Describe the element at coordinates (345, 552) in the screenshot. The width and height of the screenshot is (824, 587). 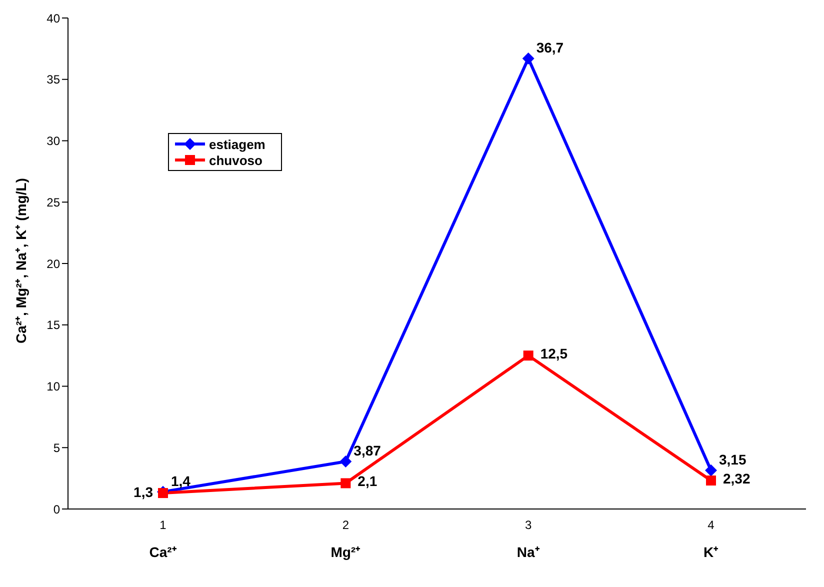
I see `text: Mg²⁺` at that location.